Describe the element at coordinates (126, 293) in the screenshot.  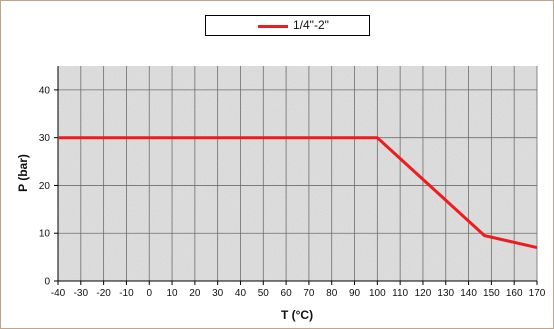
I see `x-tick-label: -10` at that location.